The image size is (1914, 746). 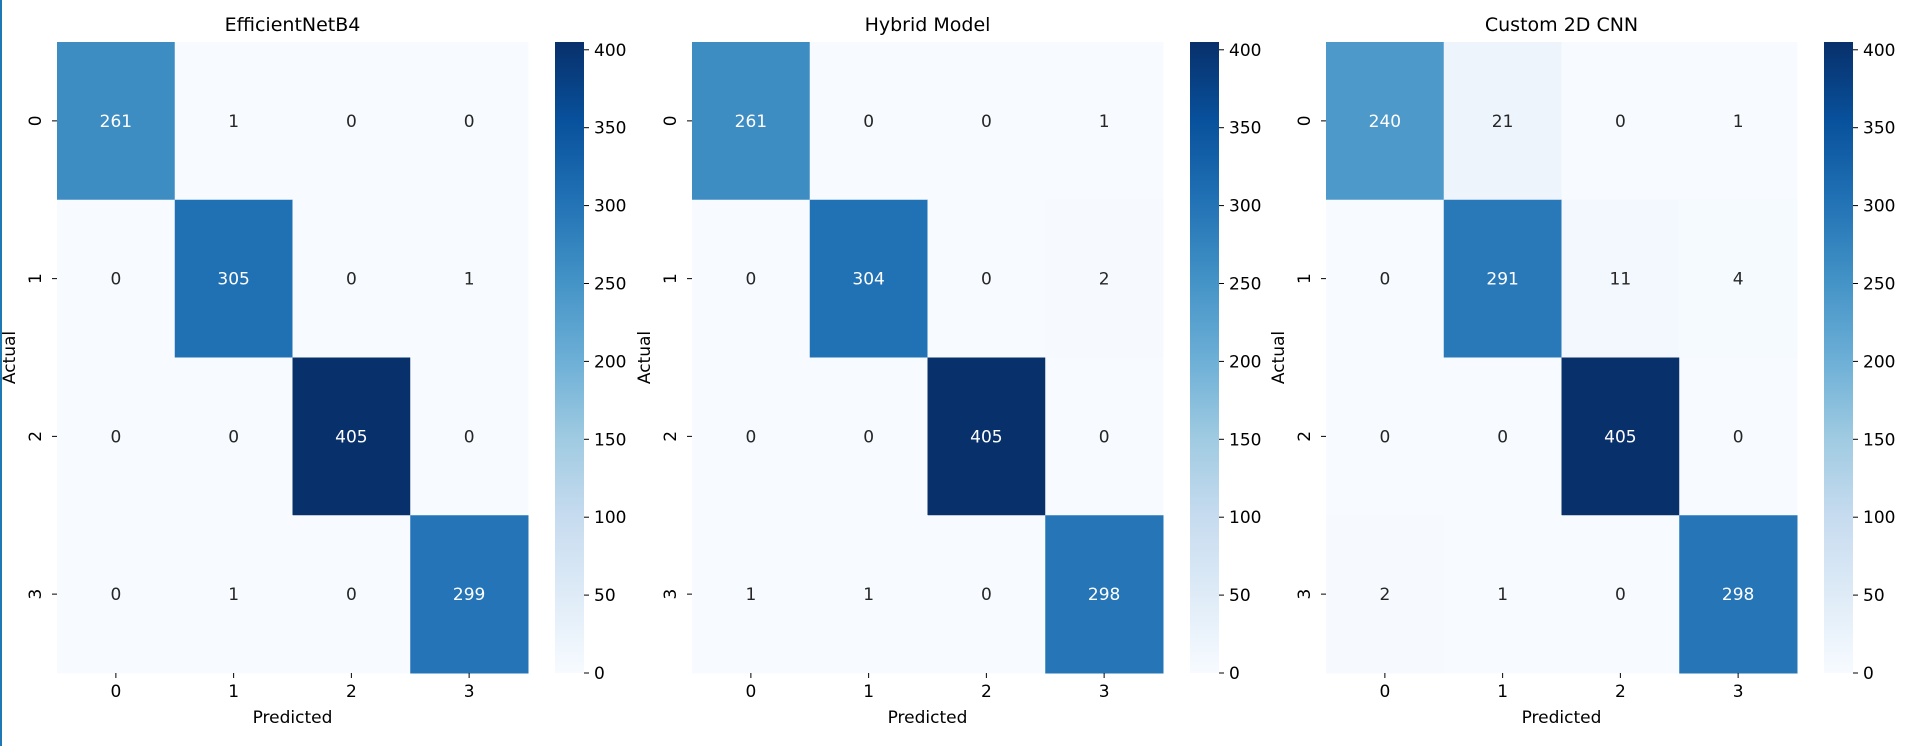 What do you see at coordinates (293, 25) in the screenshot?
I see `panel-title: EfficientNetB4` at bounding box center [293, 25].